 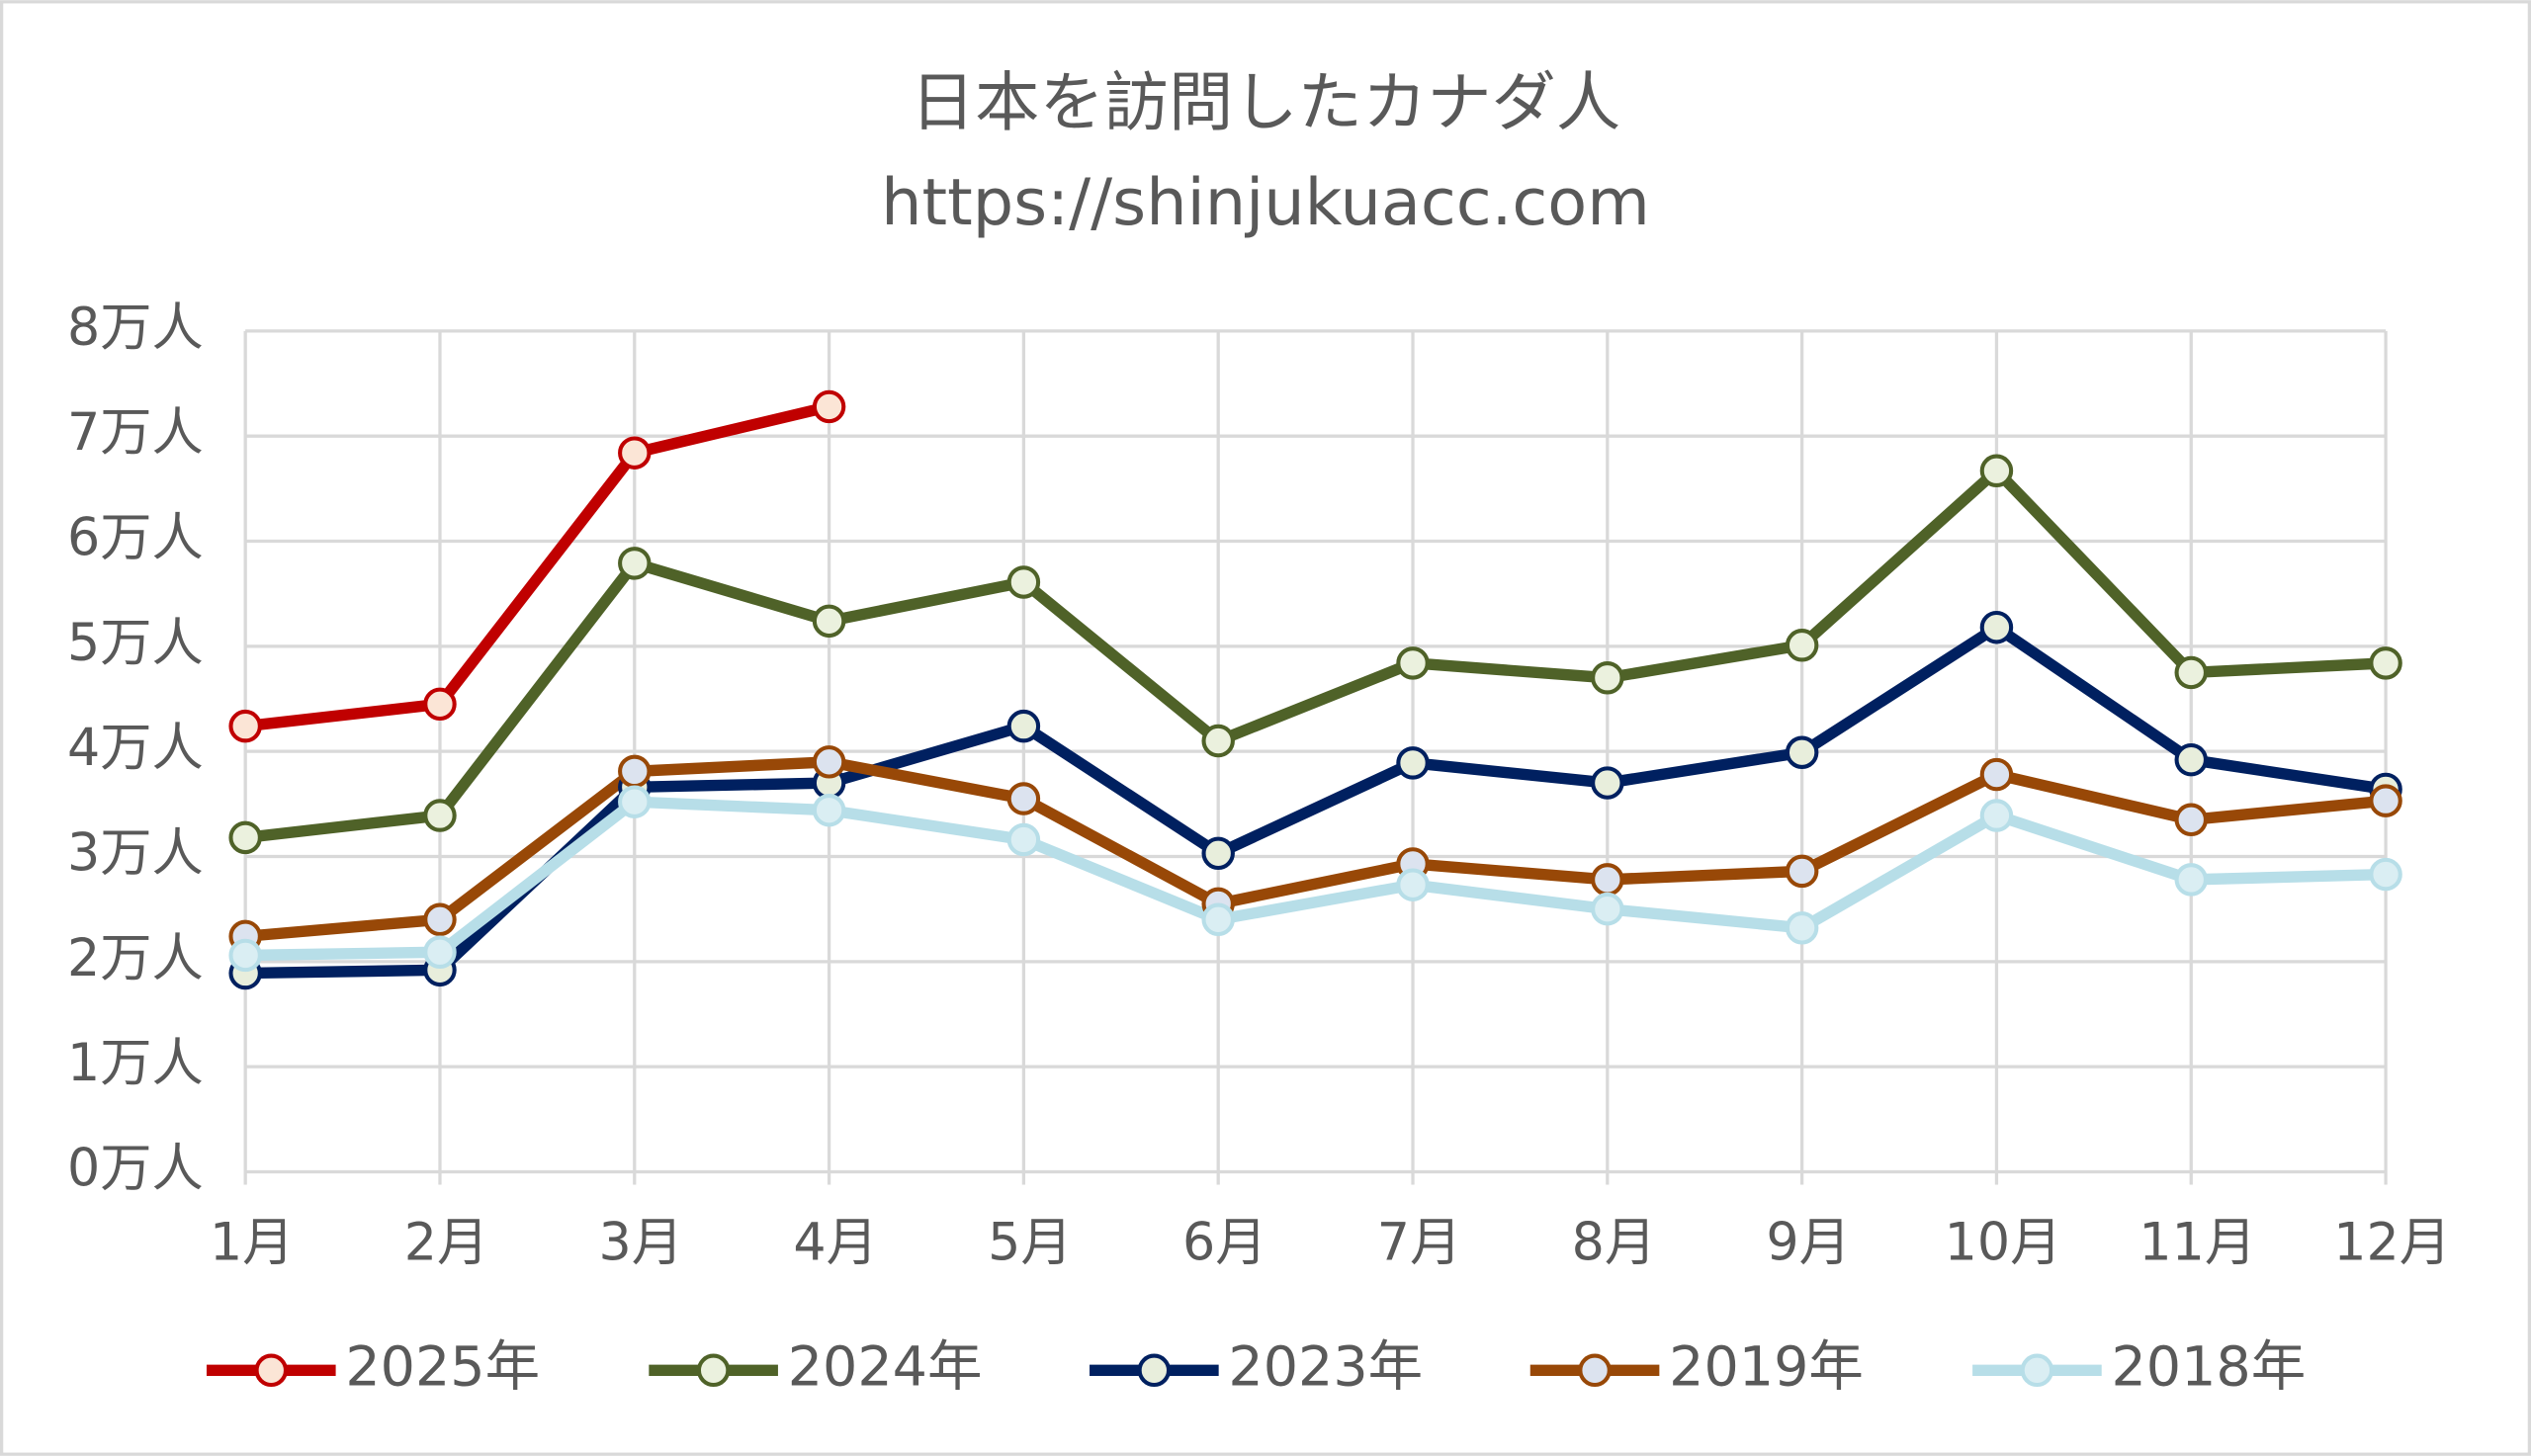 I want to click on legend-label: 2025年, so click(x=443, y=1366).